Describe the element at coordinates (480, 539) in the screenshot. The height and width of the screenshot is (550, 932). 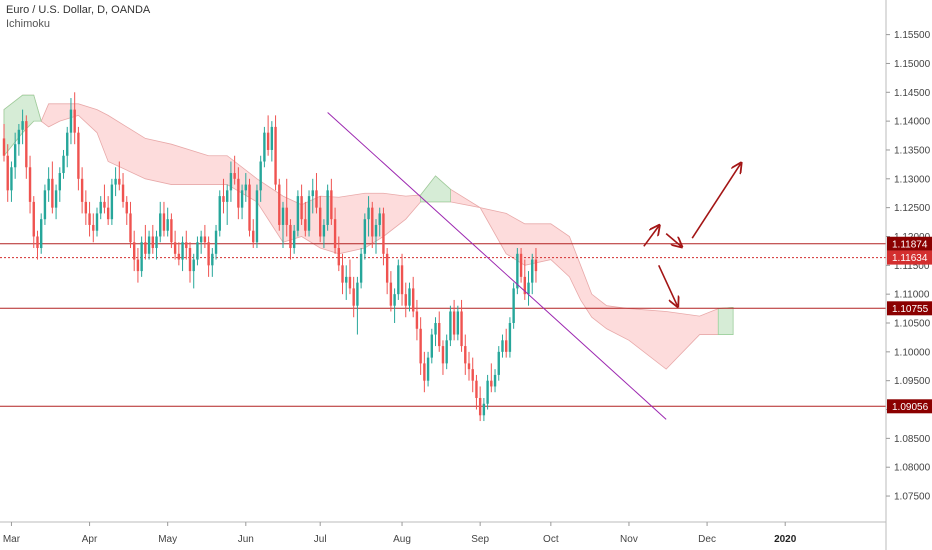
I see `x-tick-label: Sep` at that location.